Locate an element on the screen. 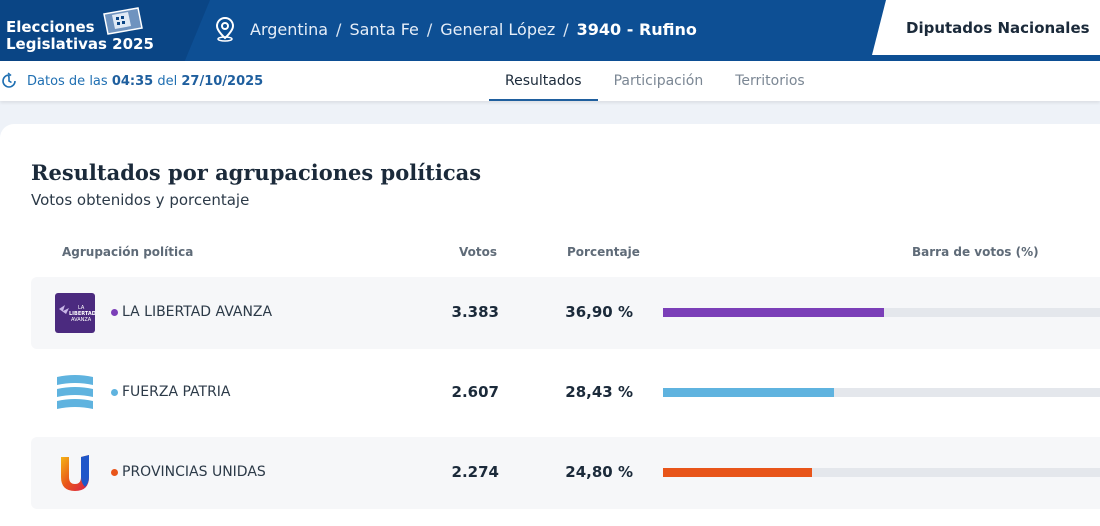 This screenshot has width=1100, height=526. refresh-clock-icon is located at coordinates (9, 80).